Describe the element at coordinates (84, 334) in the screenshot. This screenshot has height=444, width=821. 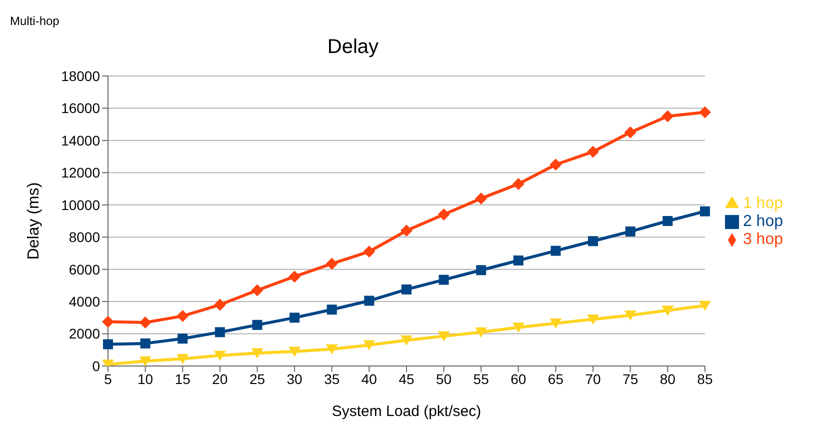
I see `y-tick-label: 2000` at that location.